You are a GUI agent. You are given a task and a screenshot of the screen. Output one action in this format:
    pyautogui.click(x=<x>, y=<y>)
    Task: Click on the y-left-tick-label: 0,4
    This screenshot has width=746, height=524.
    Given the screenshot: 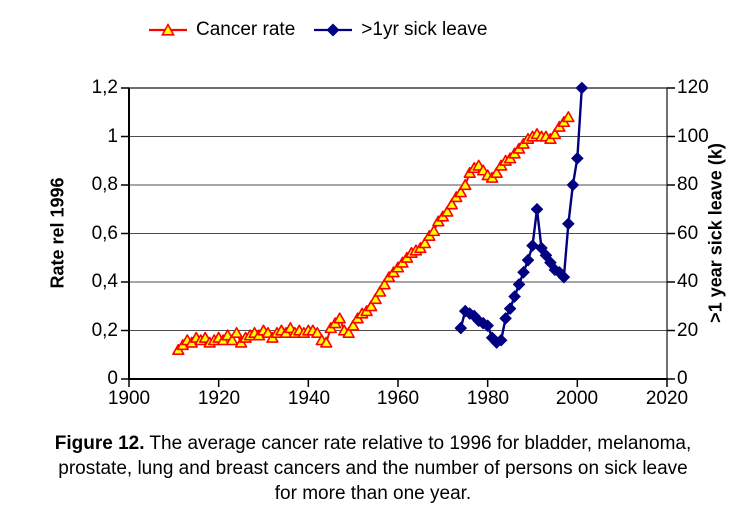 What is the action you would take?
    pyautogui.click(x=104, y=281)
    